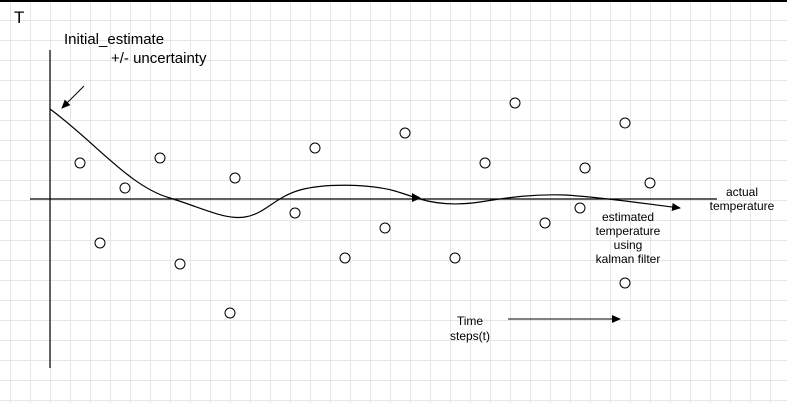  I want to click on actual-label-line1: actual, so click(742, 192).